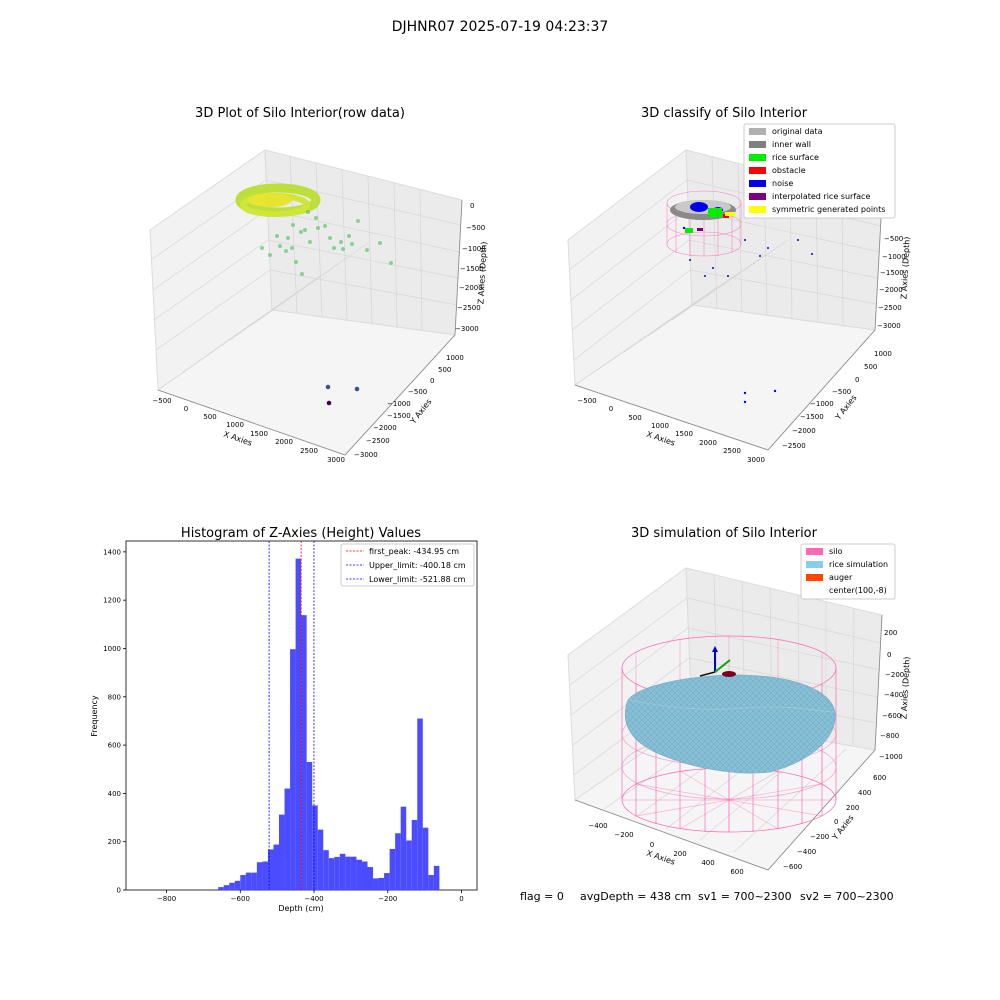  I want to click on legend-item-interpolated: interpolated rice surface, so click(809, 196).